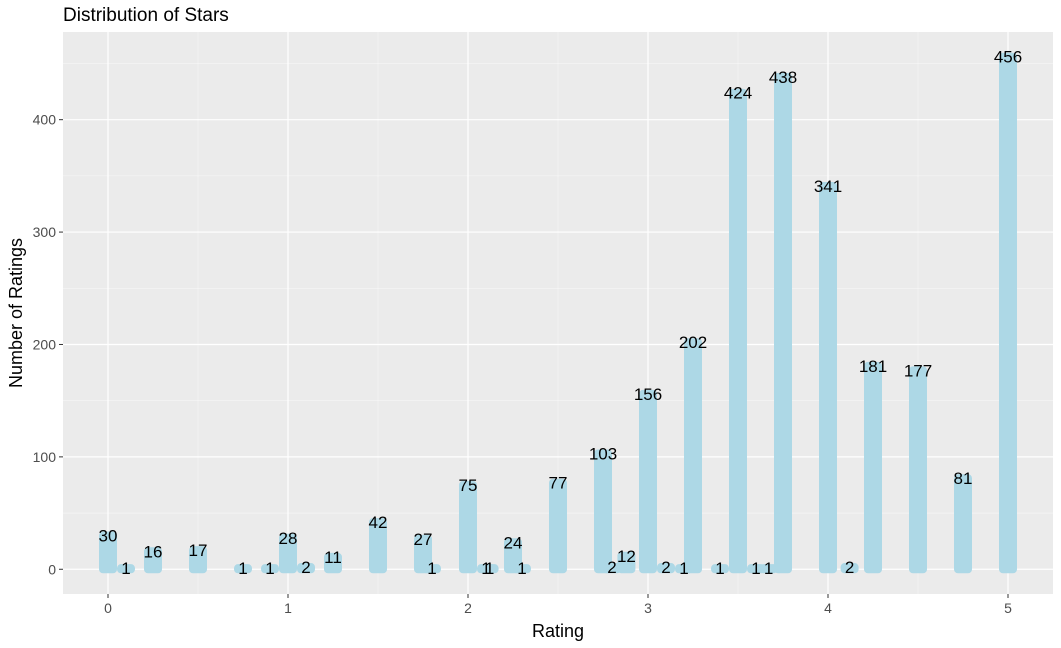 The width and height of the screenshot is (1061, 648). Describe the element at coordinates (1008, 57) in the screenshot. I see `bar-value-label: 456` at that location.